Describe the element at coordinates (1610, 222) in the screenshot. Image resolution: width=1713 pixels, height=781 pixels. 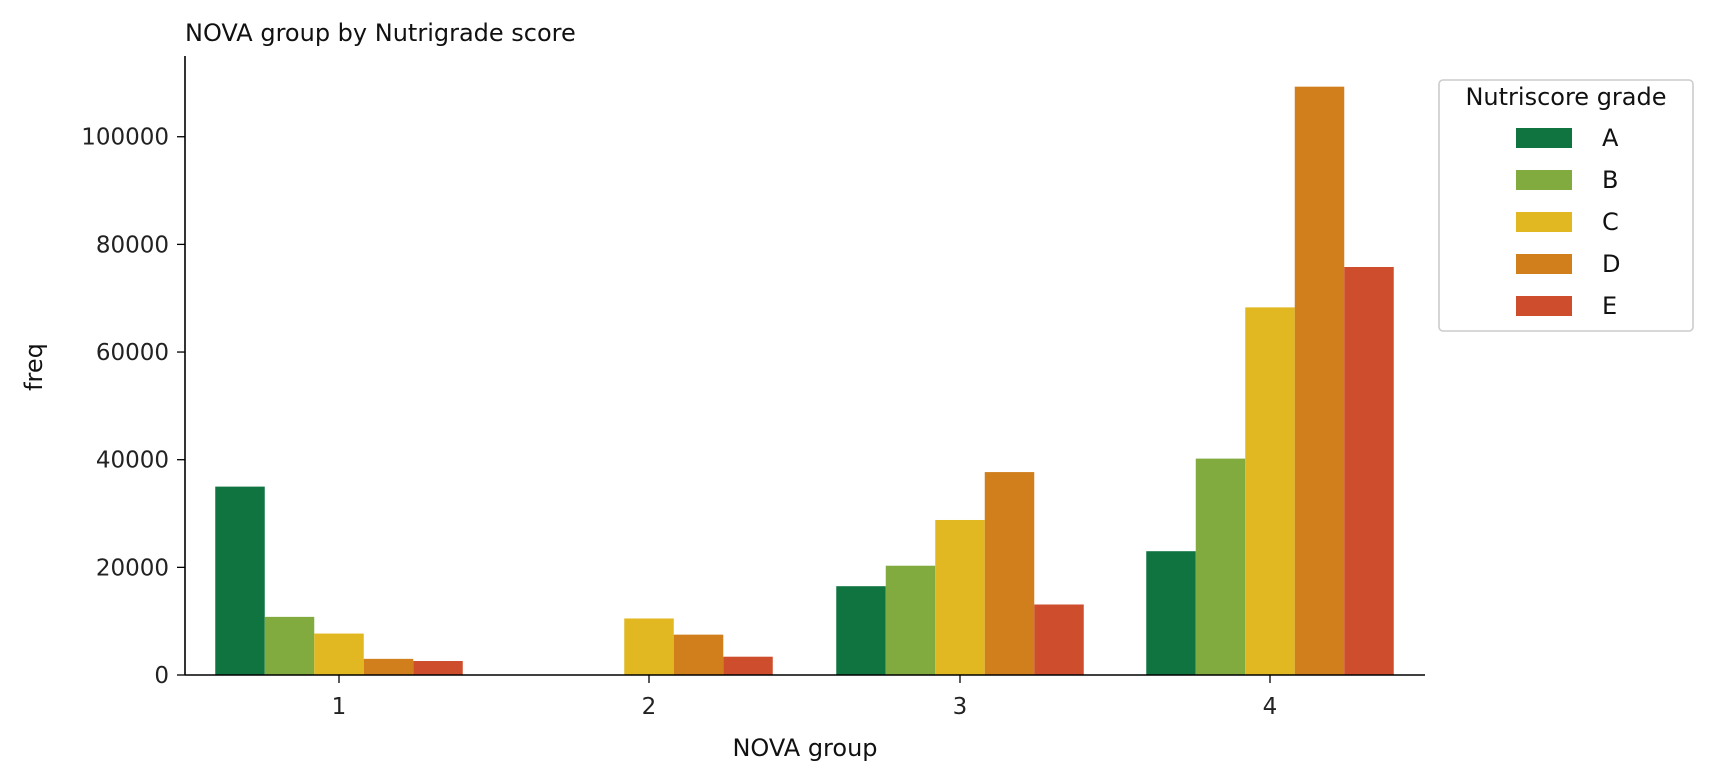
I see `legend-label-C: C` at that location.